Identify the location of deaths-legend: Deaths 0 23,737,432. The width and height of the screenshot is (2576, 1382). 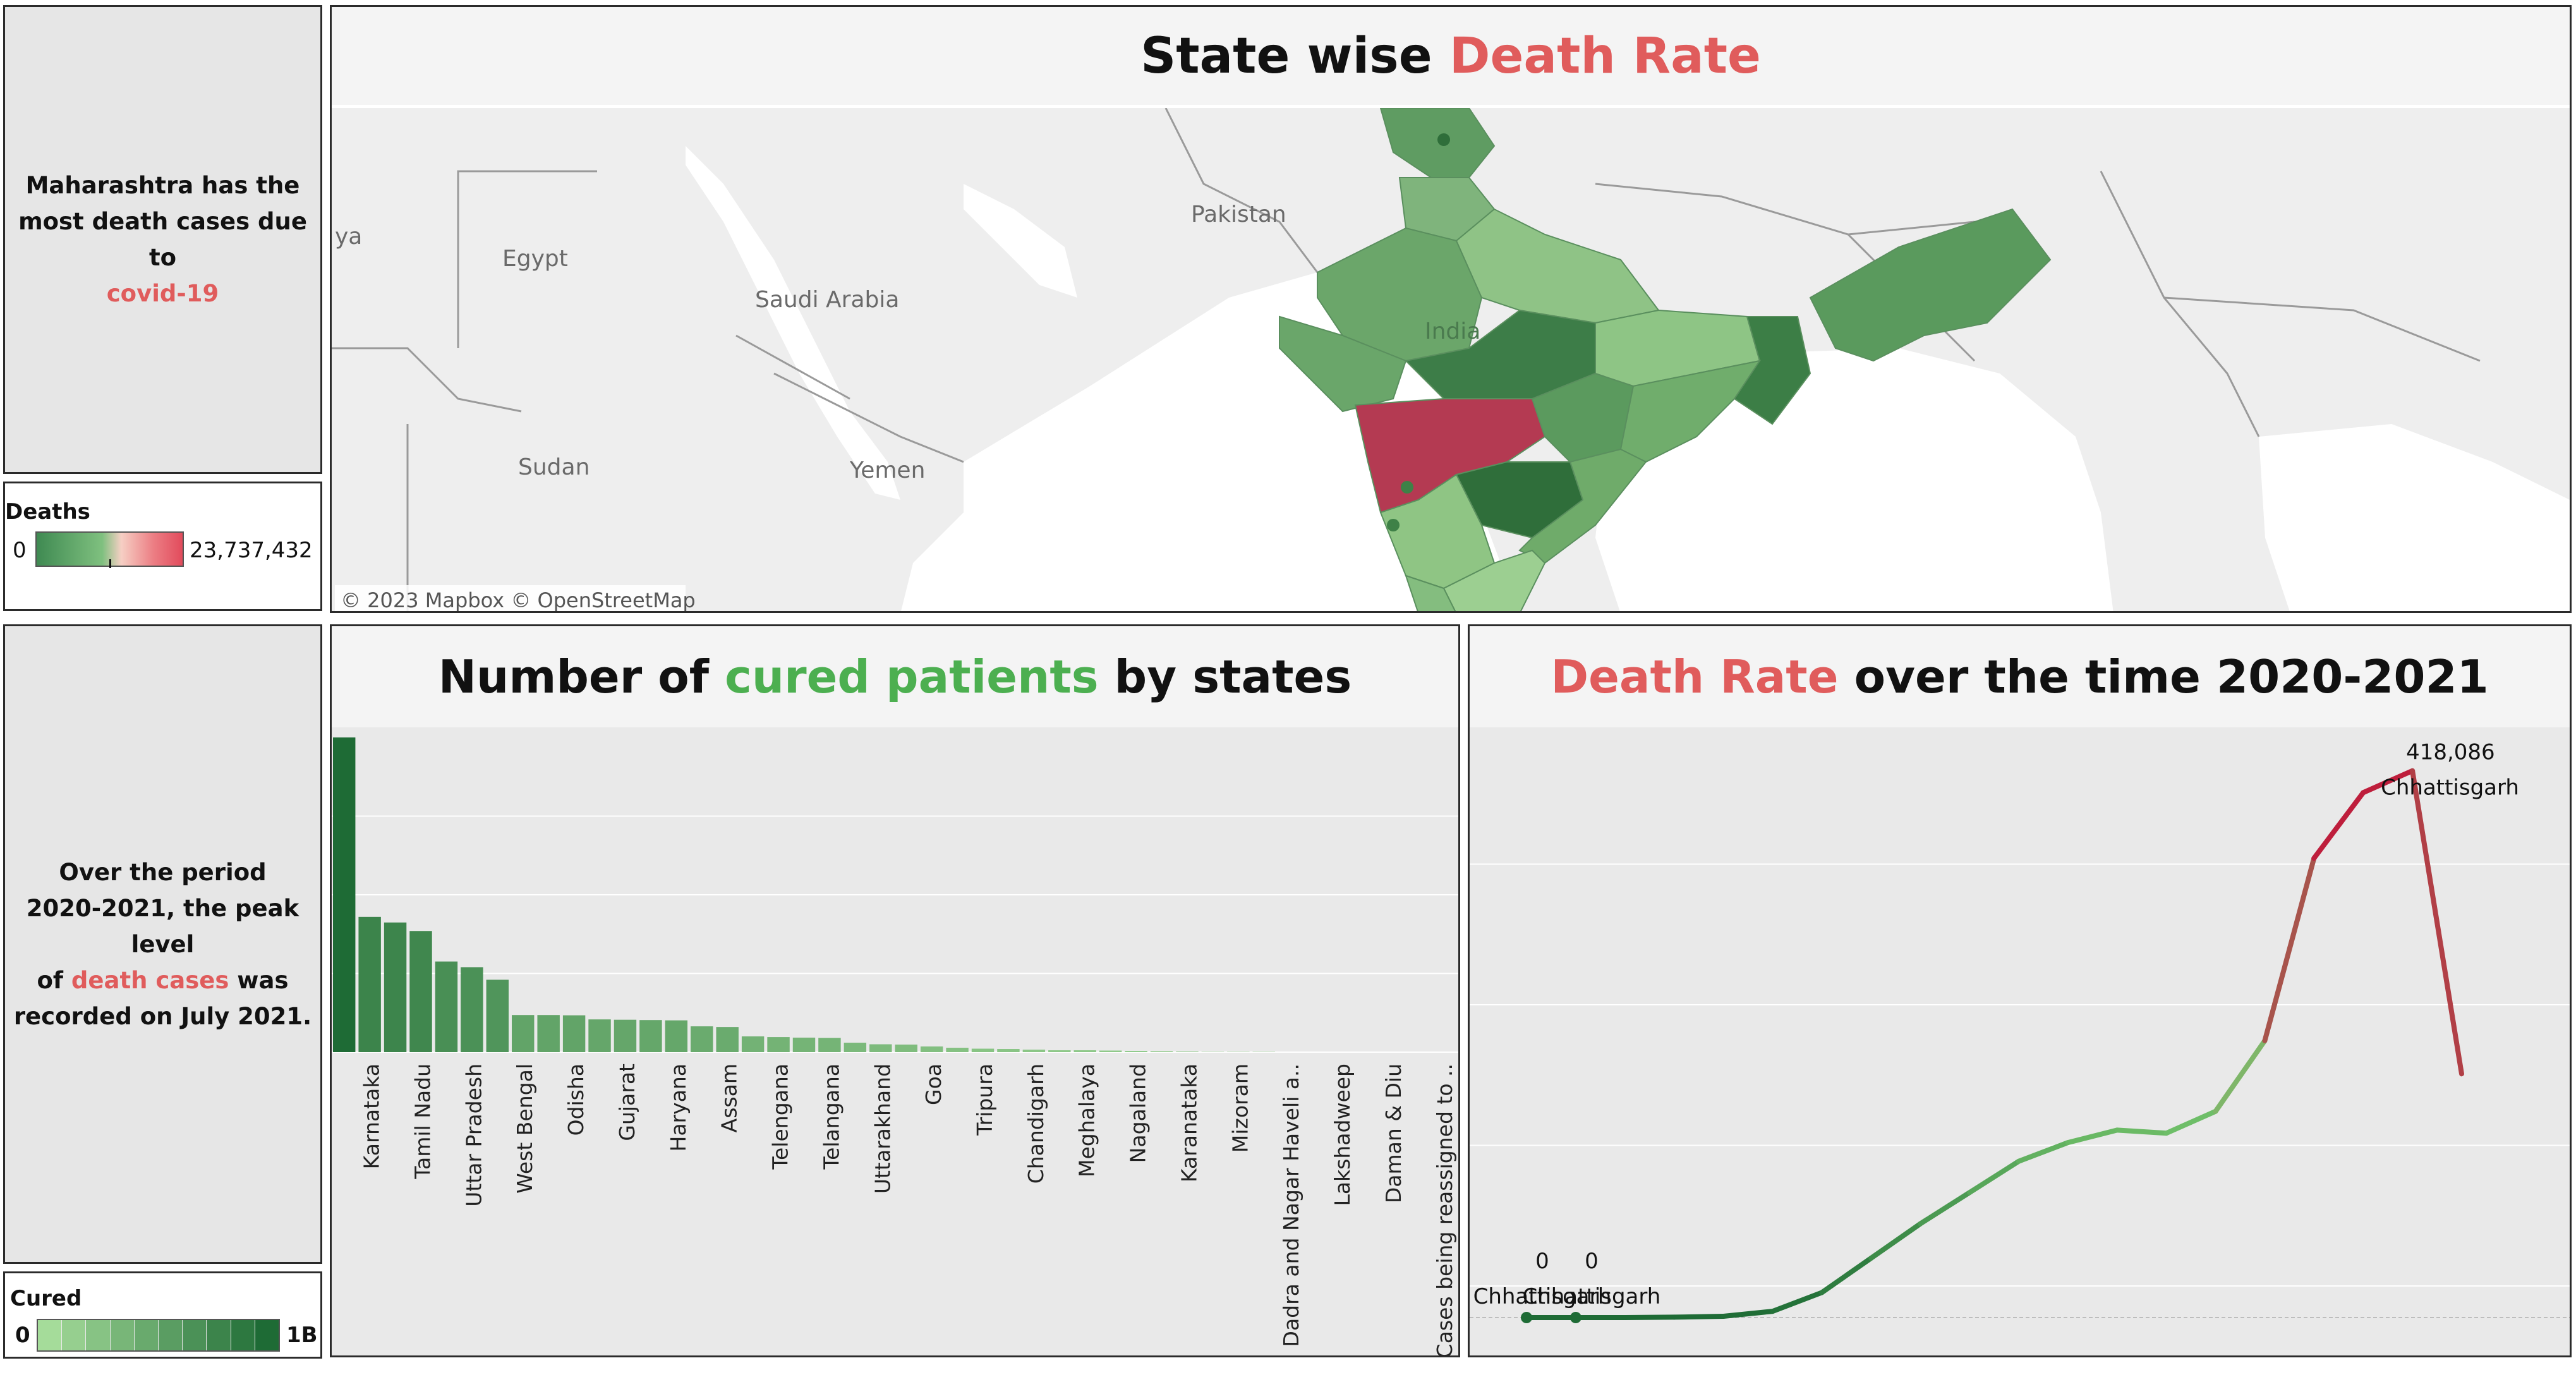
(162, 546).